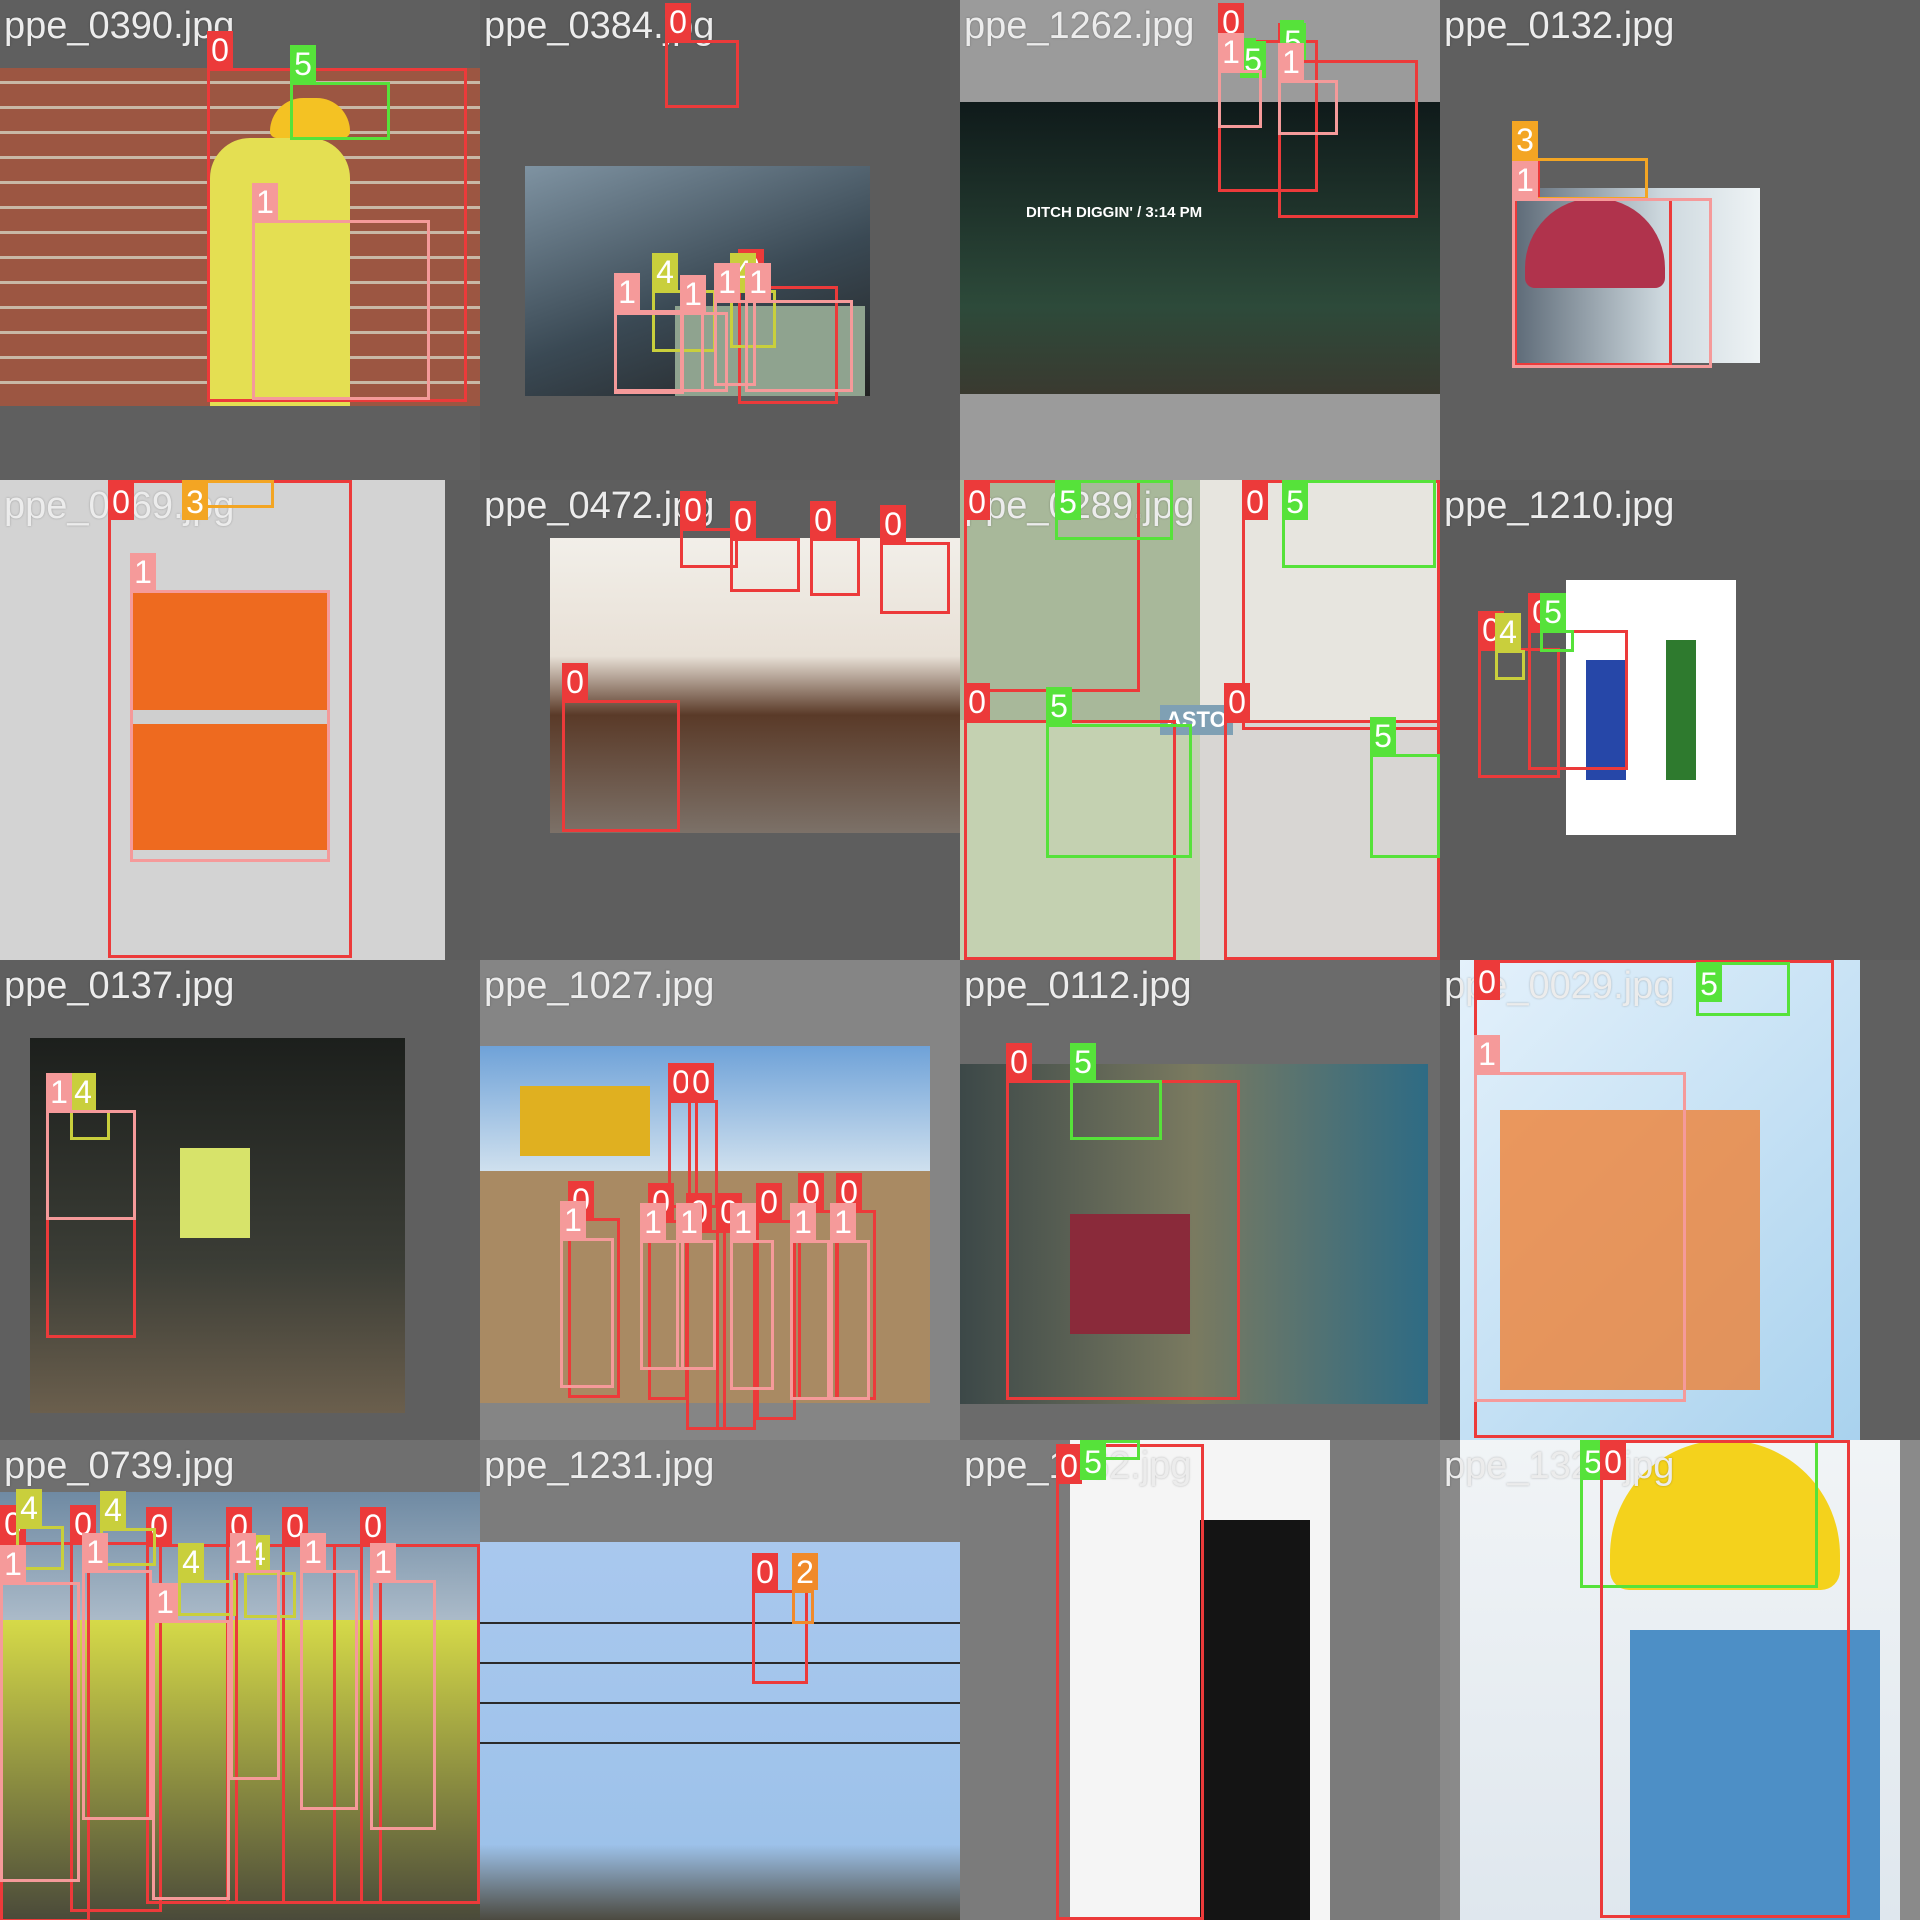  Describe the element at coordinates (1559, 26) in the screenshot. I see `tile-filename: ppe_0132.jpg` at that location.